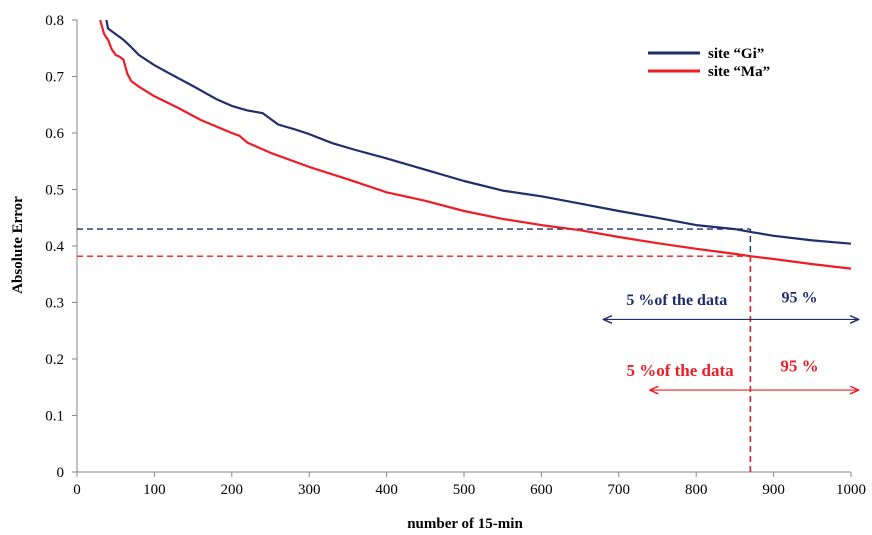 The image size is (872, 535). Describe the element at coordinates (77, 490) in the screenshot. I see `x-tick-label: 0` at that location.